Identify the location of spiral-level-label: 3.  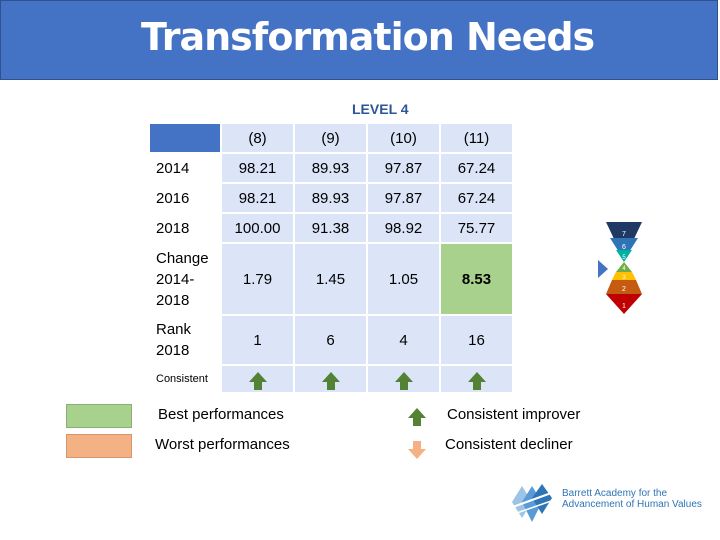
(624, 278).